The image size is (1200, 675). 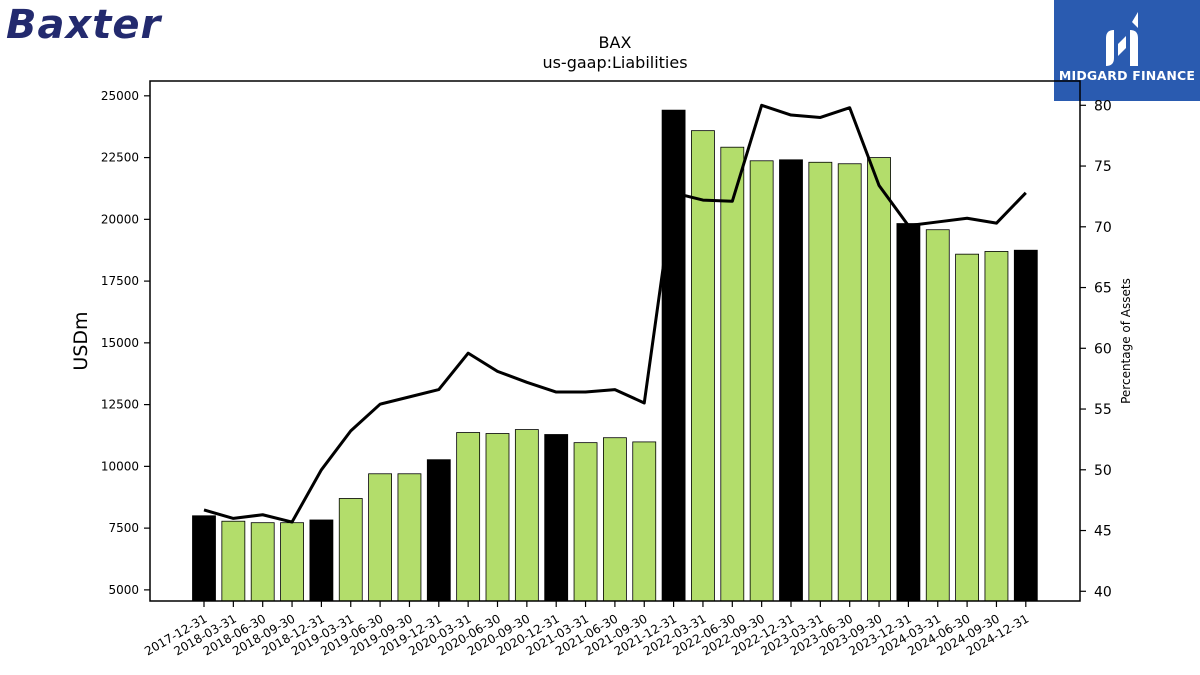 What do you see at coordinates (123, 528) in the screenshot?
I see `y-tick-label: 7500` at bounding box center [123, 528].